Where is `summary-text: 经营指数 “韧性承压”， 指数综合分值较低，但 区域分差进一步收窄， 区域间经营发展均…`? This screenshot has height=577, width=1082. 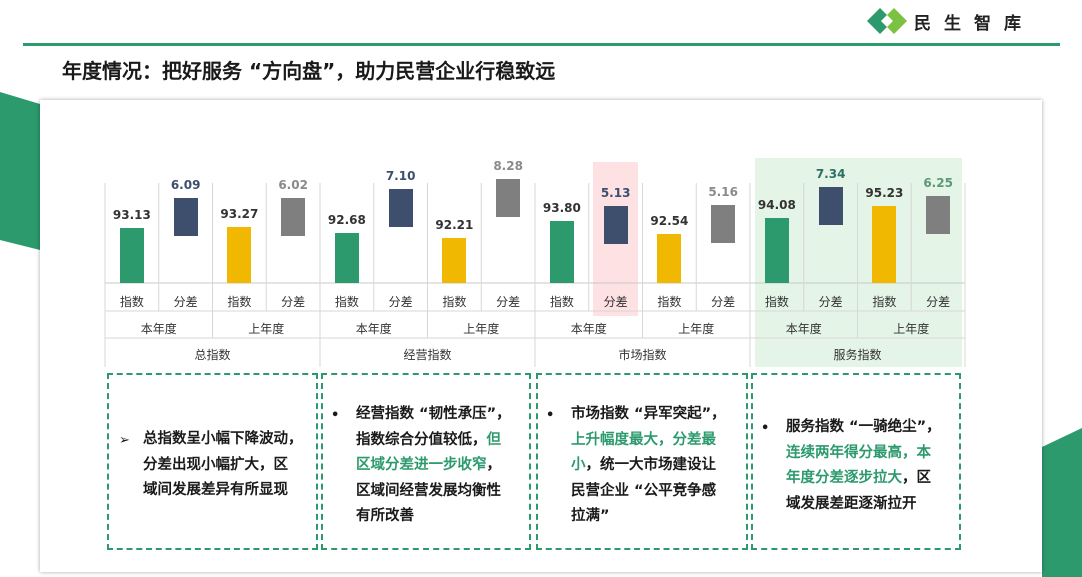
summary-text: 经营指数 “韧性承压”， 指数综合分值较低，但 区域分差进一步收窄， 区域间经营发展均… is located at coordinates (433, 466).